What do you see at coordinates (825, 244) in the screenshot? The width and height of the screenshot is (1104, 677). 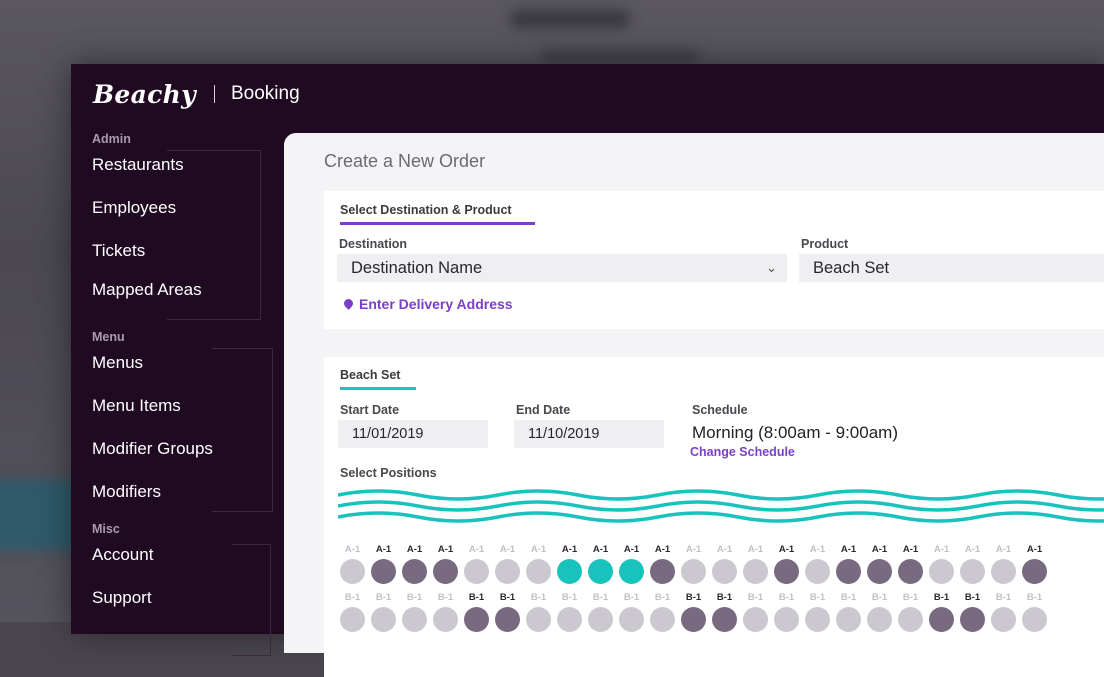 I see `product-label: Product` at bounding box center [825, 244].